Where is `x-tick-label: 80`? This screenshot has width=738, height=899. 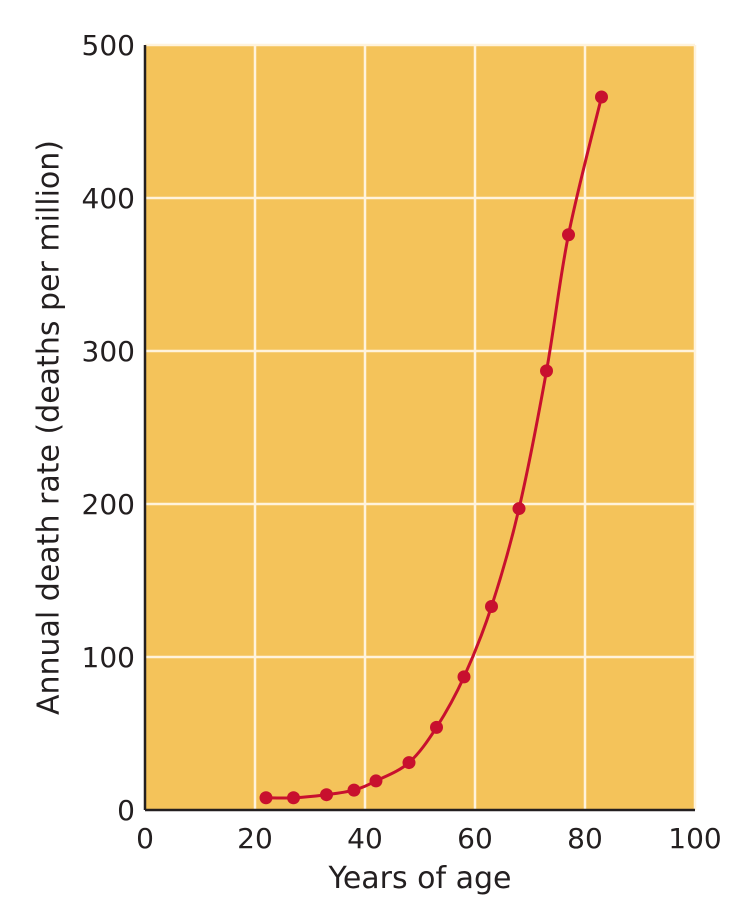 x-tick-label: 80 is located at coordinates (585, 838).